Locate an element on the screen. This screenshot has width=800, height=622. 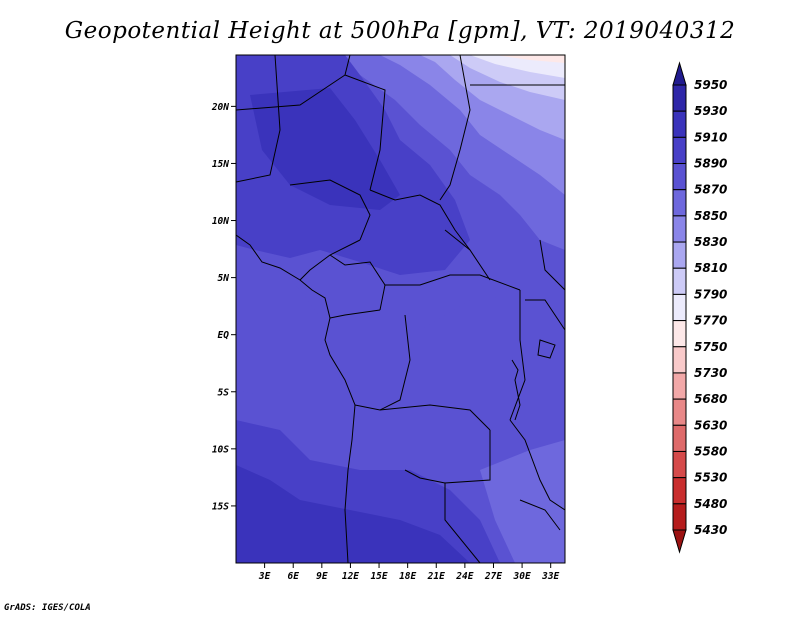
x-tick-label: 21E is located at coordinates (436, 576).